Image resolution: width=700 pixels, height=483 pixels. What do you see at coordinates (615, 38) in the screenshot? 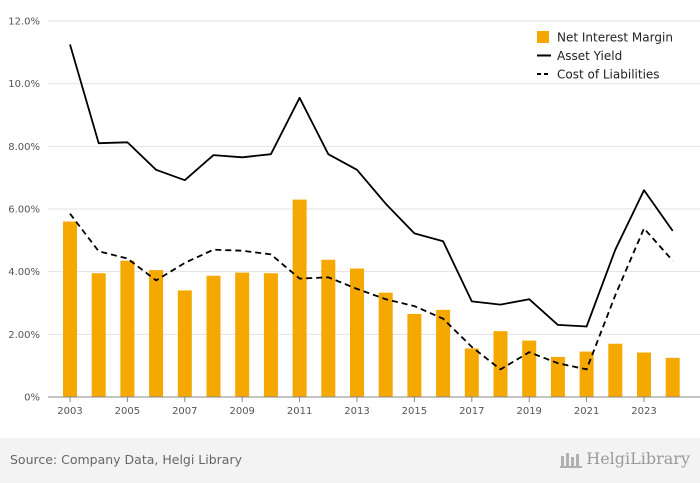
I see `legend-label: Net Interest Margin` at bounding box center [615, 38].